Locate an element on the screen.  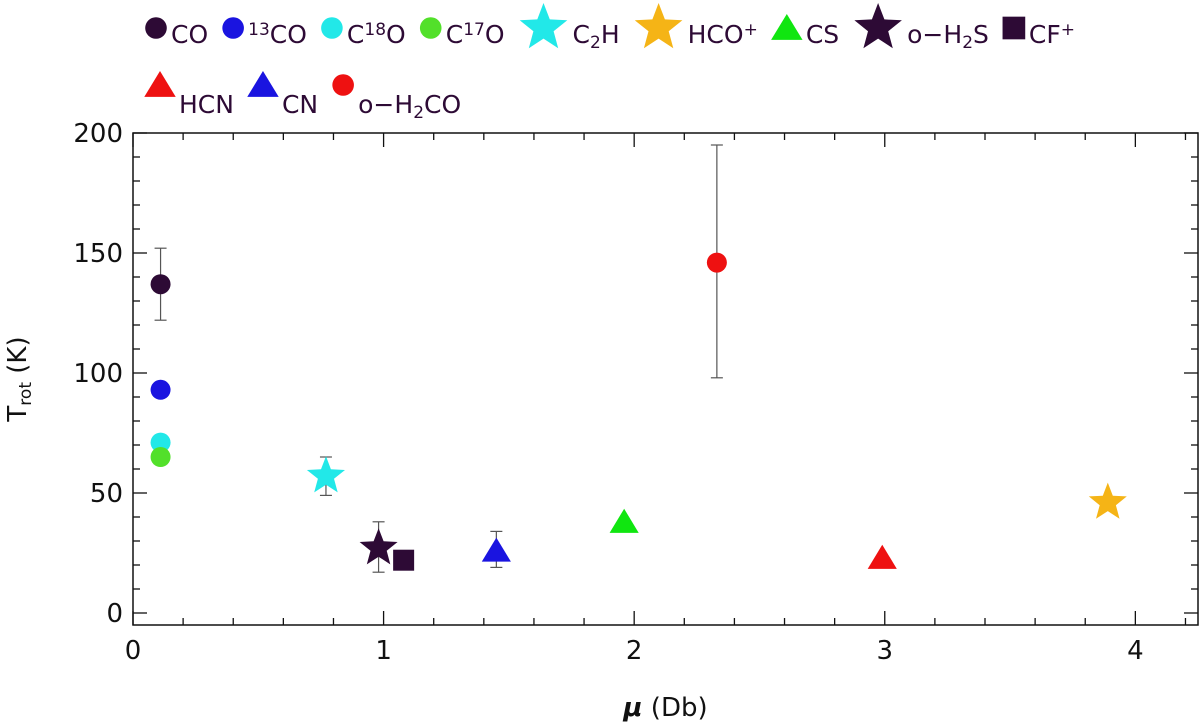
x-tick-label: 0 is located at coordinates (133, 651).